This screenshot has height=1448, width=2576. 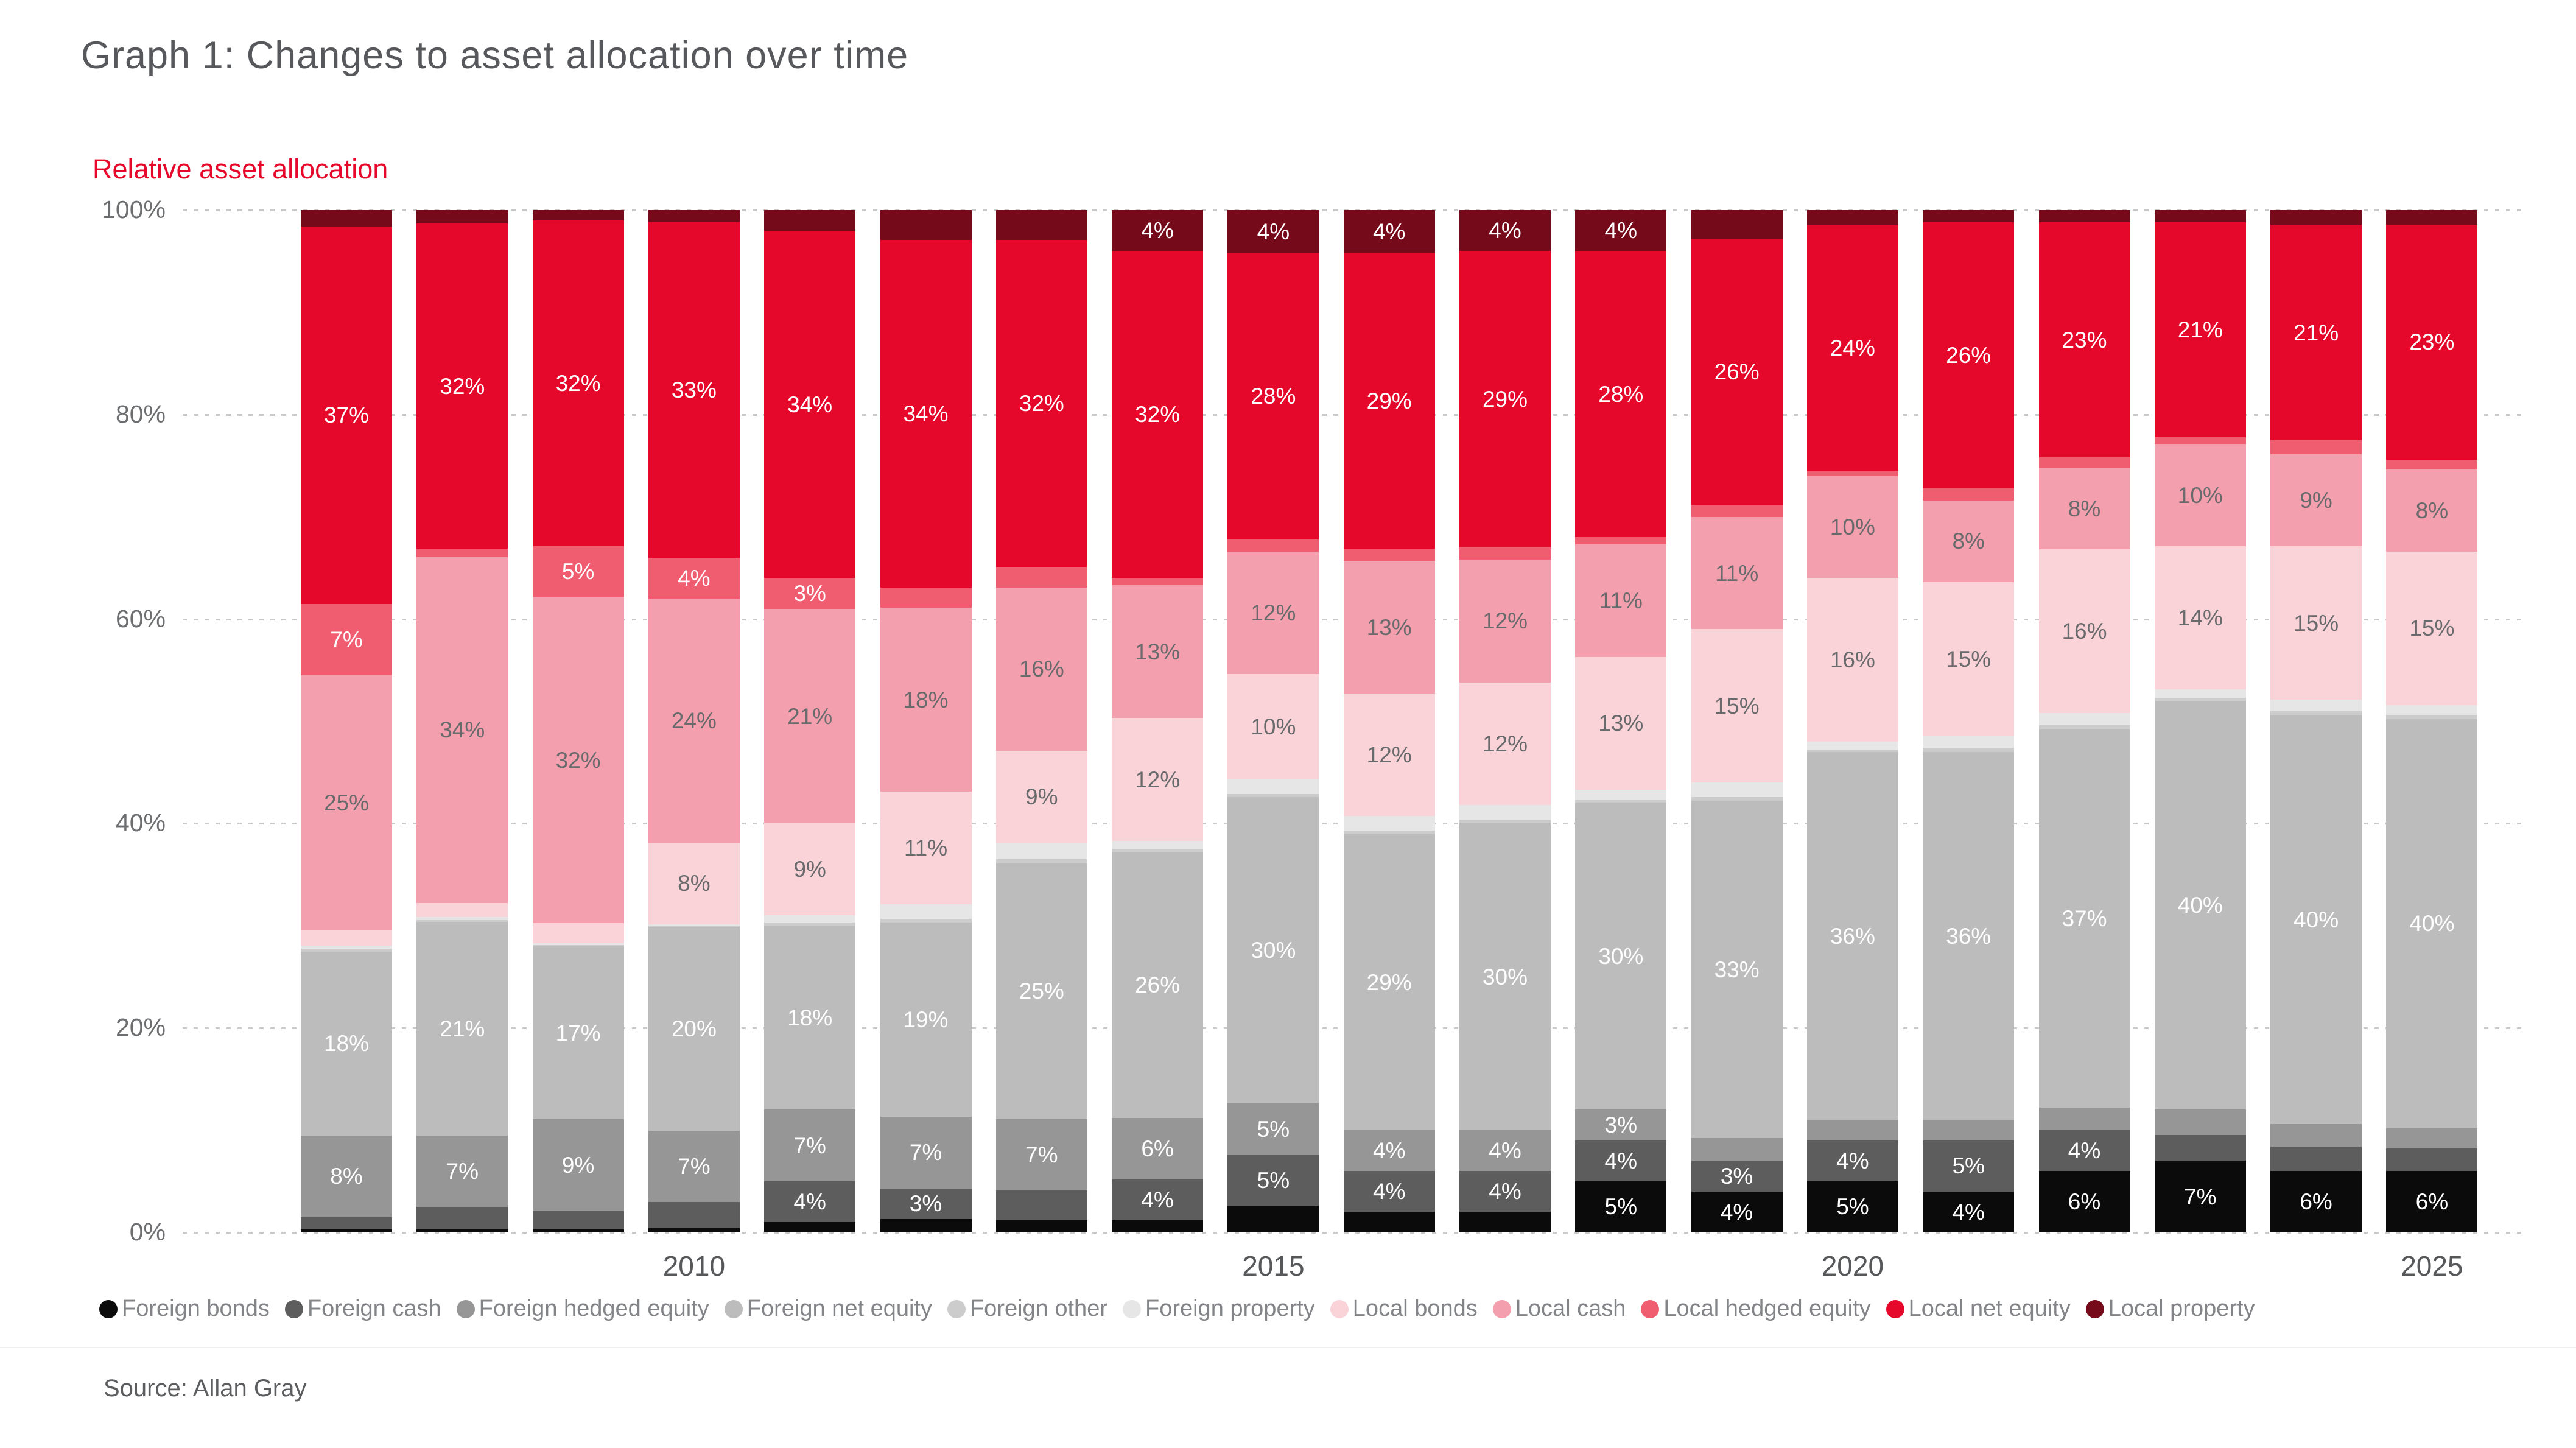 I want to click on legend-label: Local bonds, so click(x=1415, y=1308).